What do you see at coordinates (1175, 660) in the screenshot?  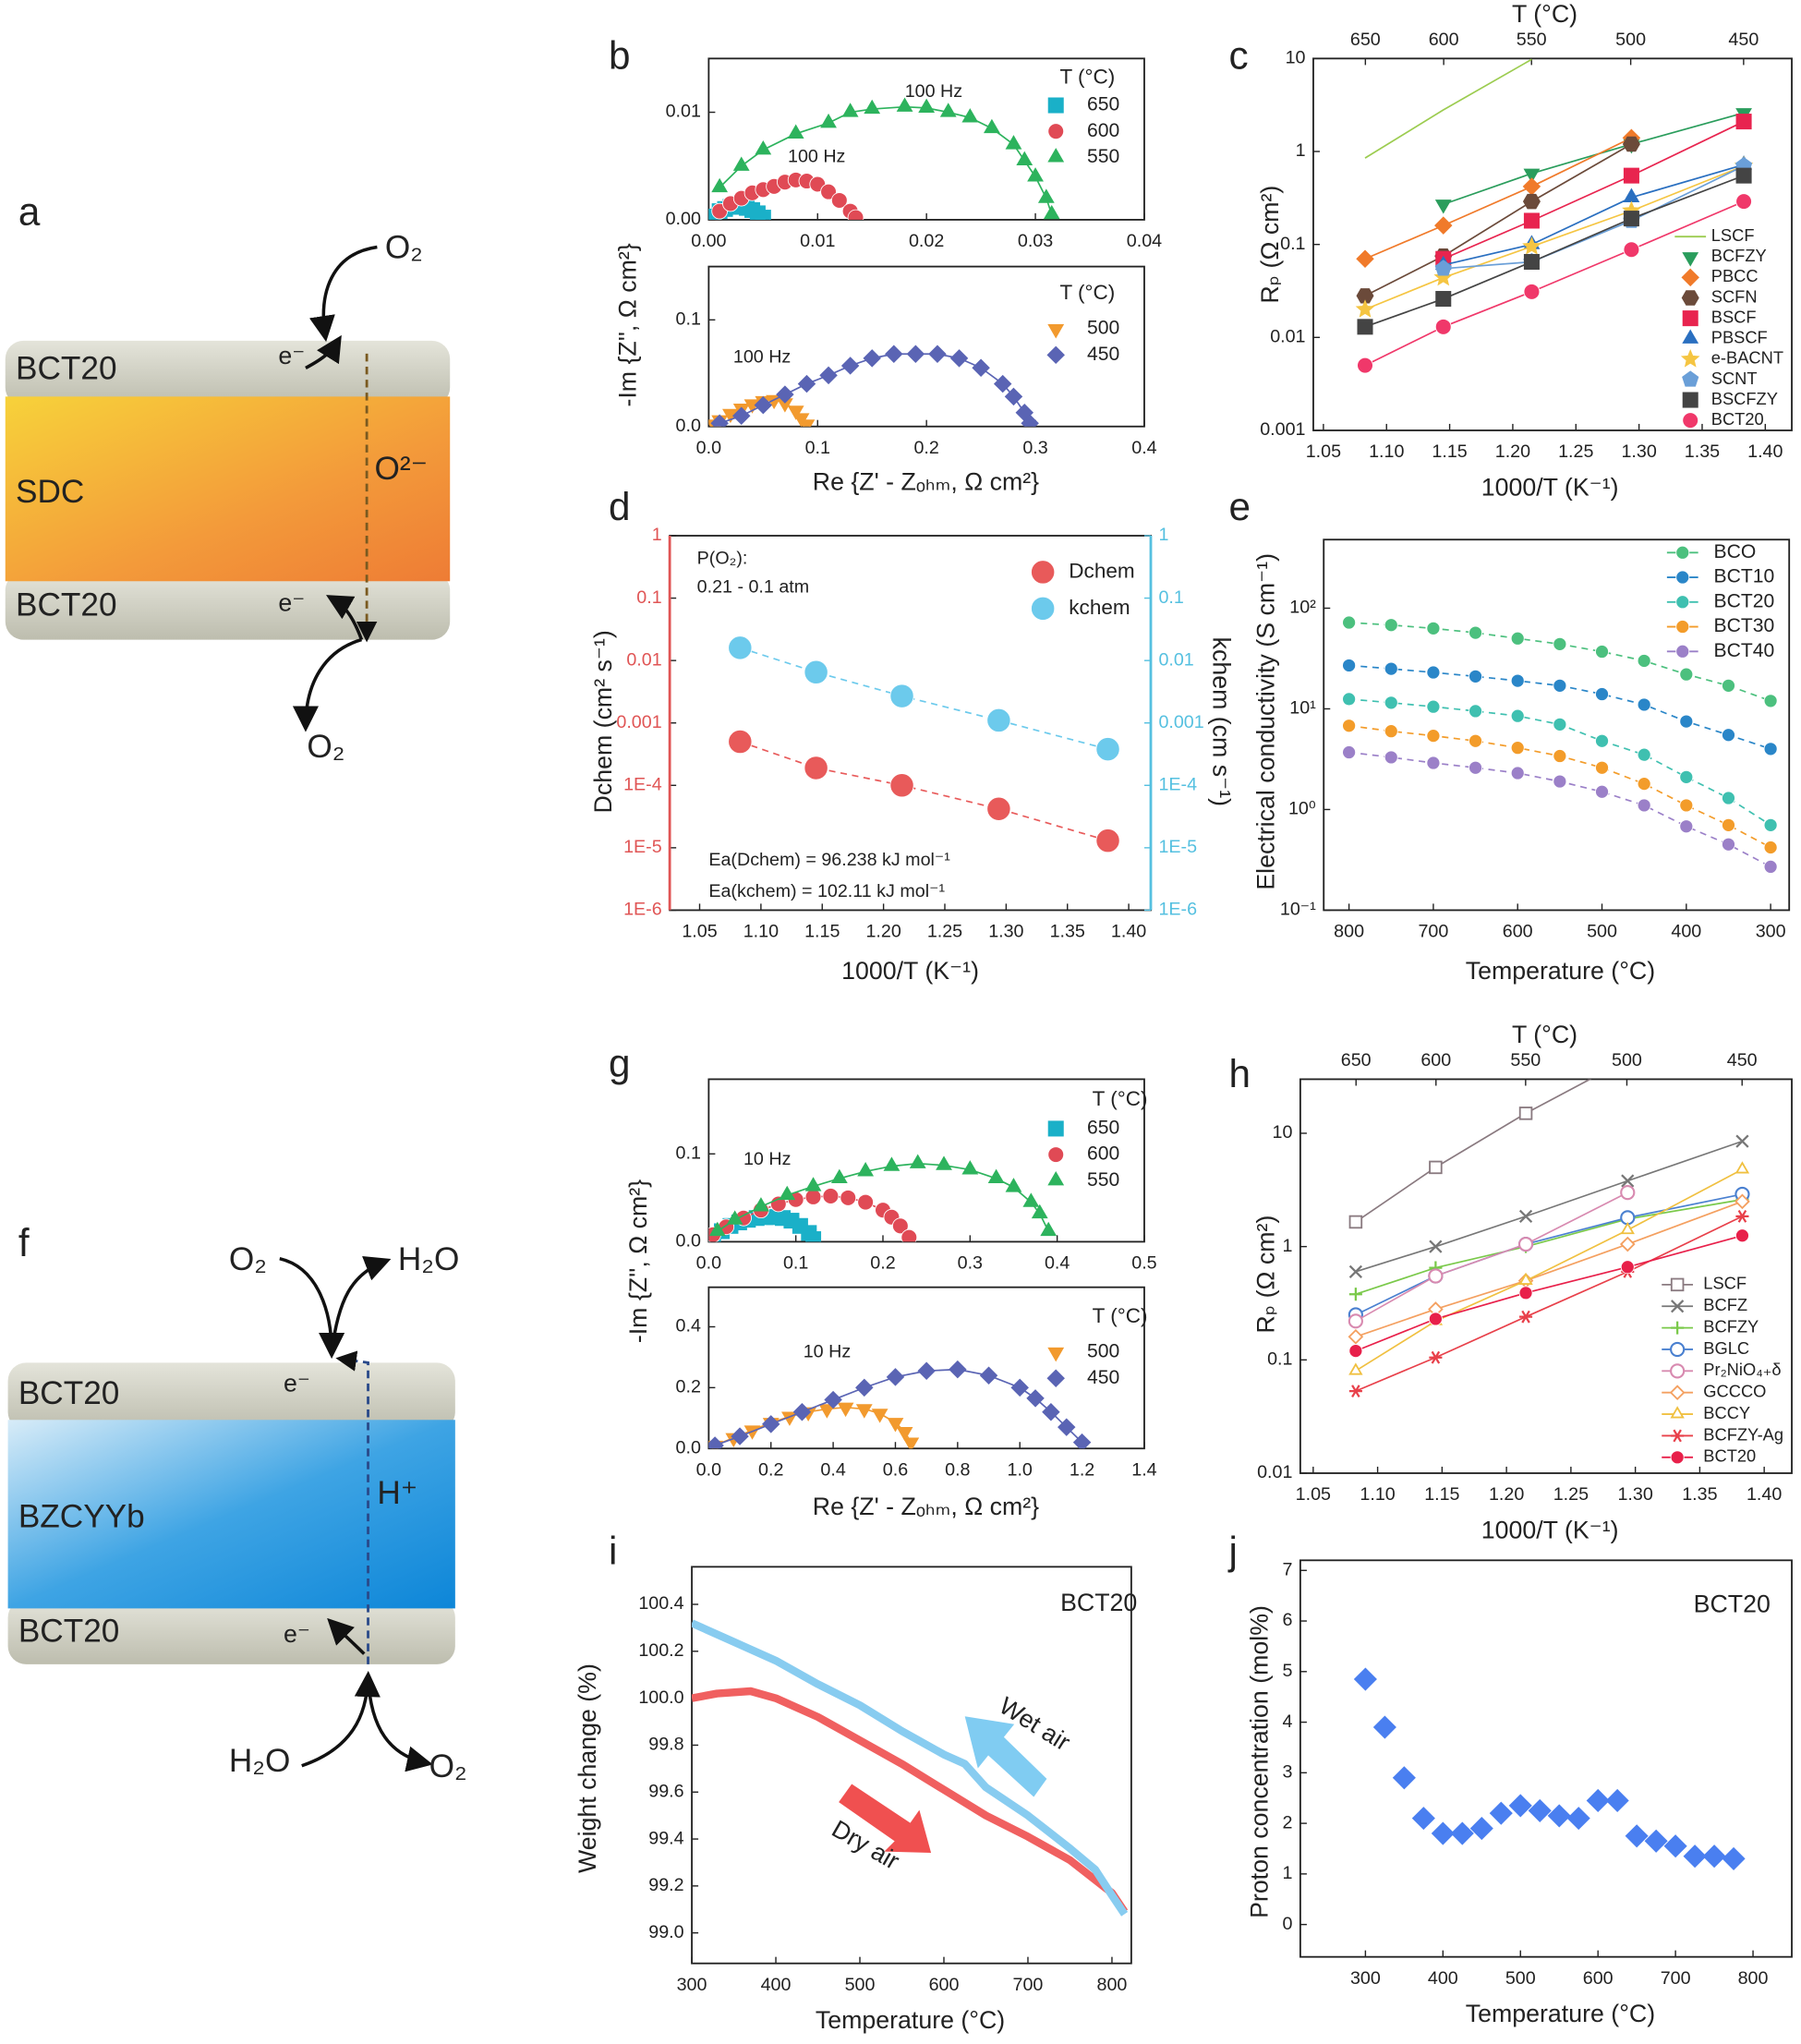 I see `y2-tick-label: 0.01` at bounding box center [1175, 660].